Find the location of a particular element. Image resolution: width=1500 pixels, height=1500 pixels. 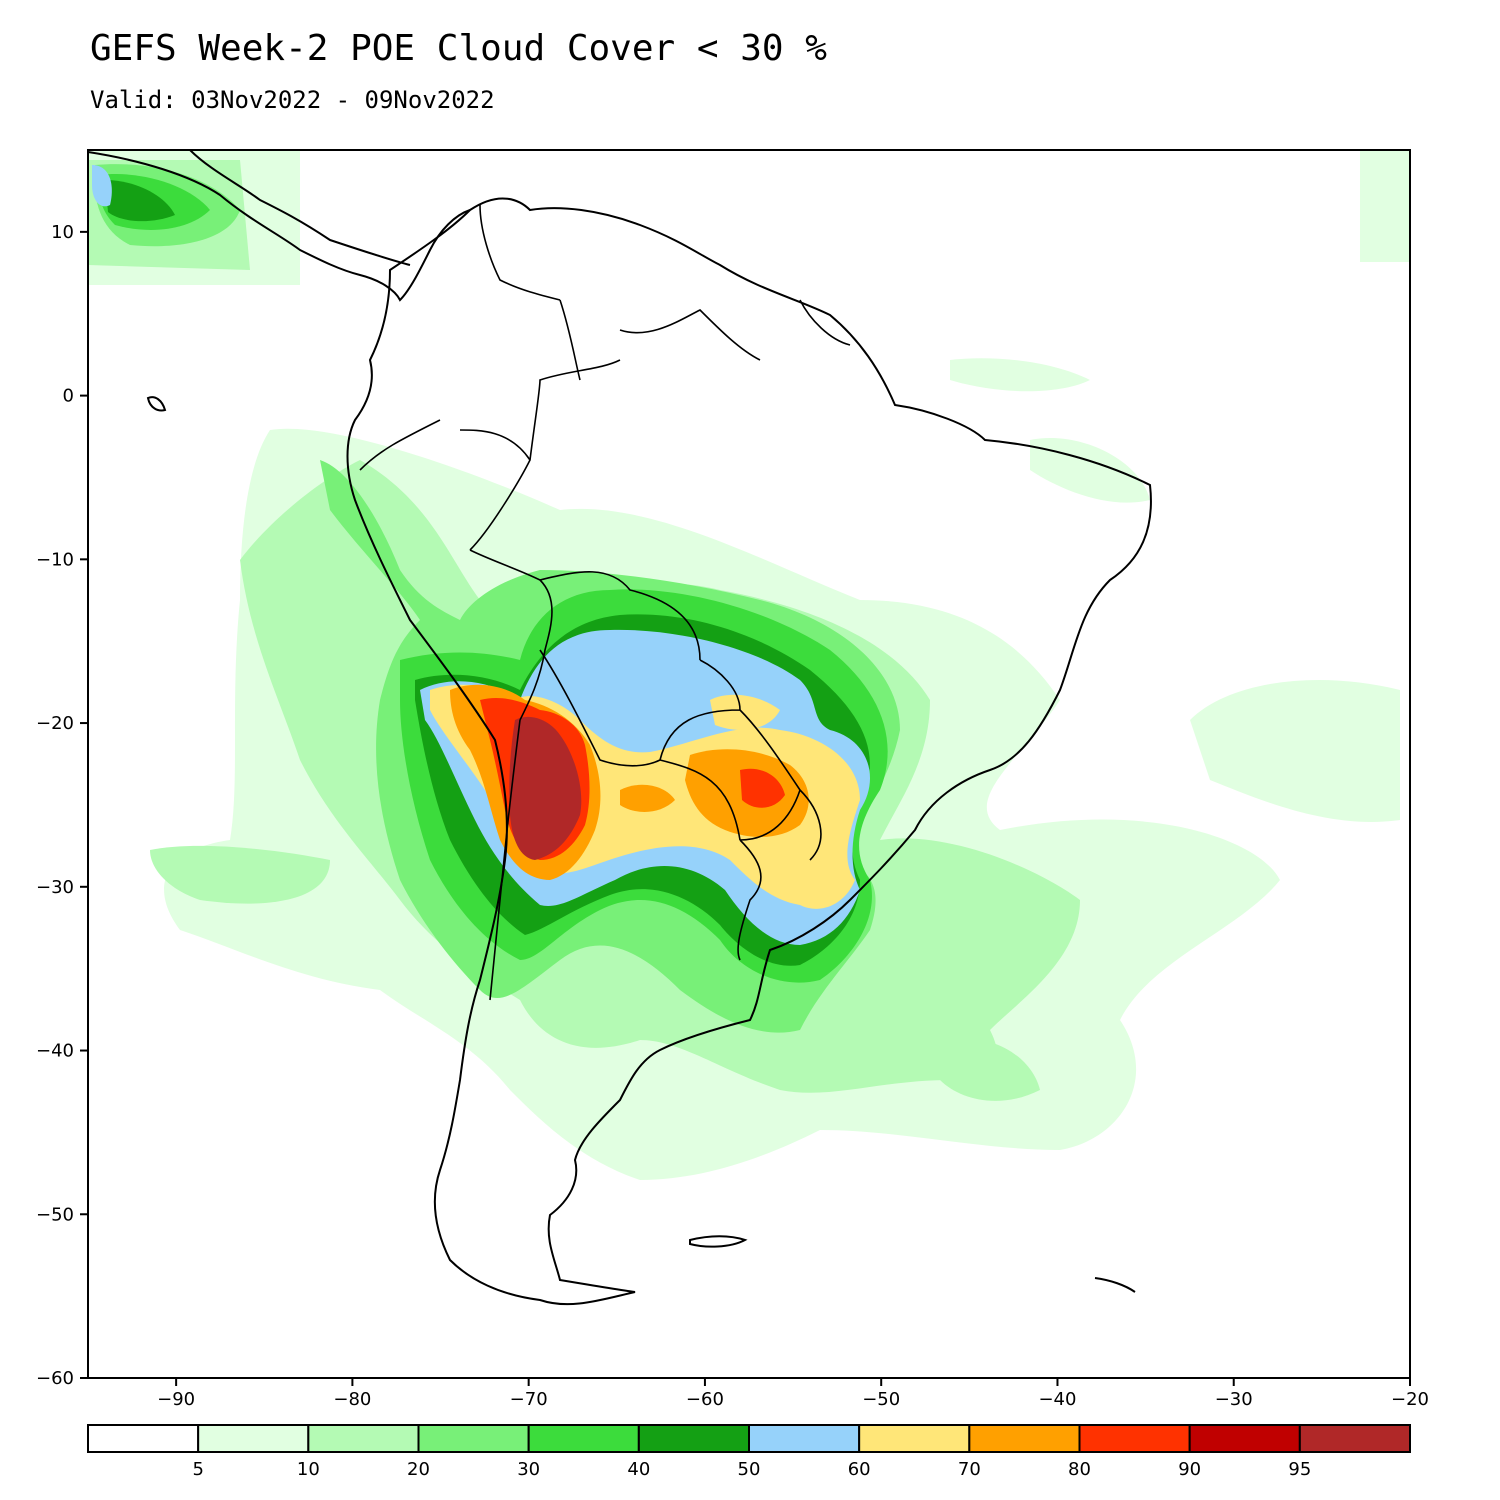

y-tick-label: 10 is located at coordinates (62, 232).